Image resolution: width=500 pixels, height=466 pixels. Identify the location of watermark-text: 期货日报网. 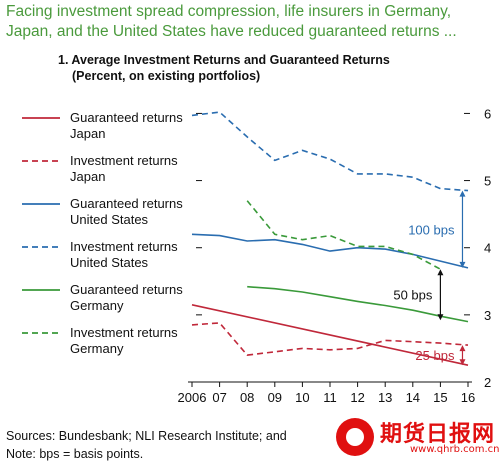
(438, 434).